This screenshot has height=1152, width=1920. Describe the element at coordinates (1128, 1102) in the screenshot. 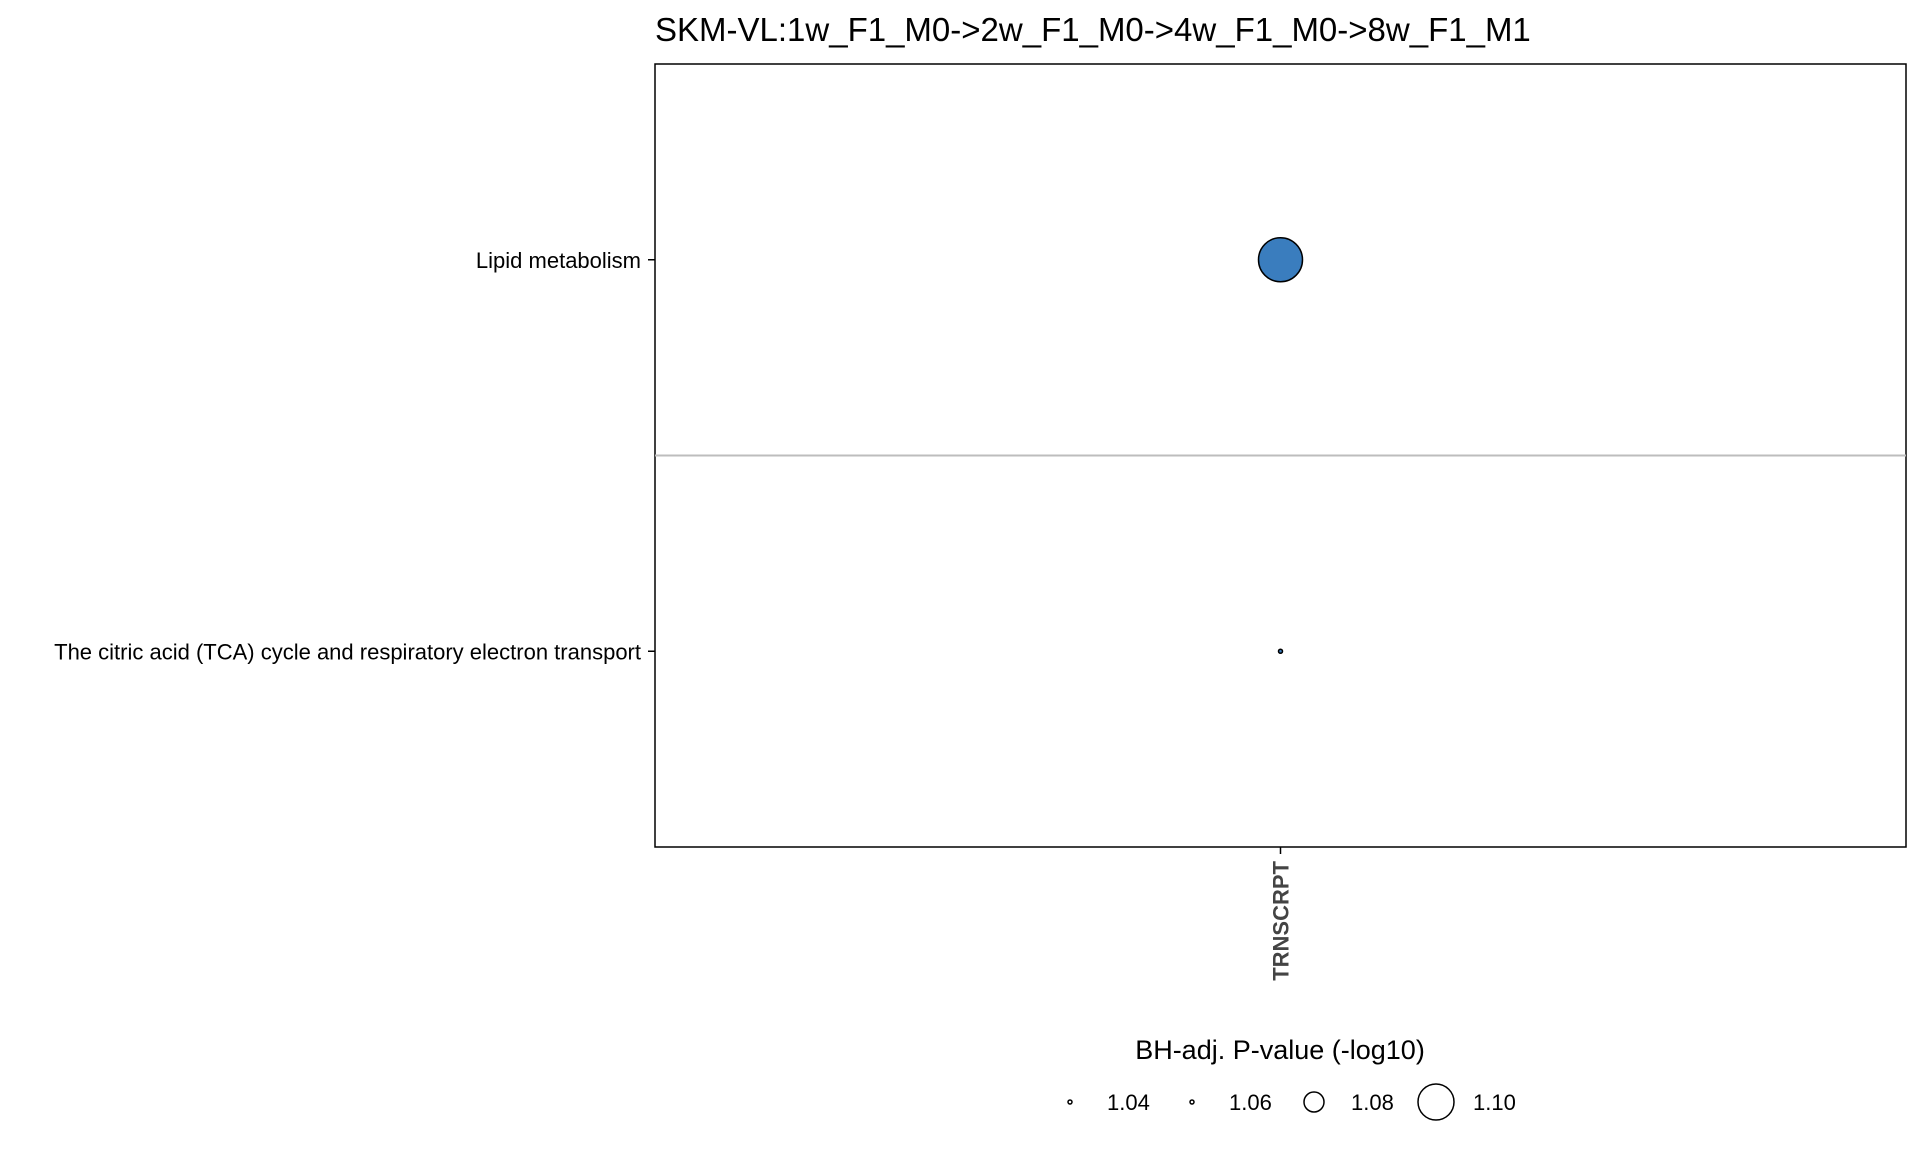

I see `legend-label: 1.04` at that location.